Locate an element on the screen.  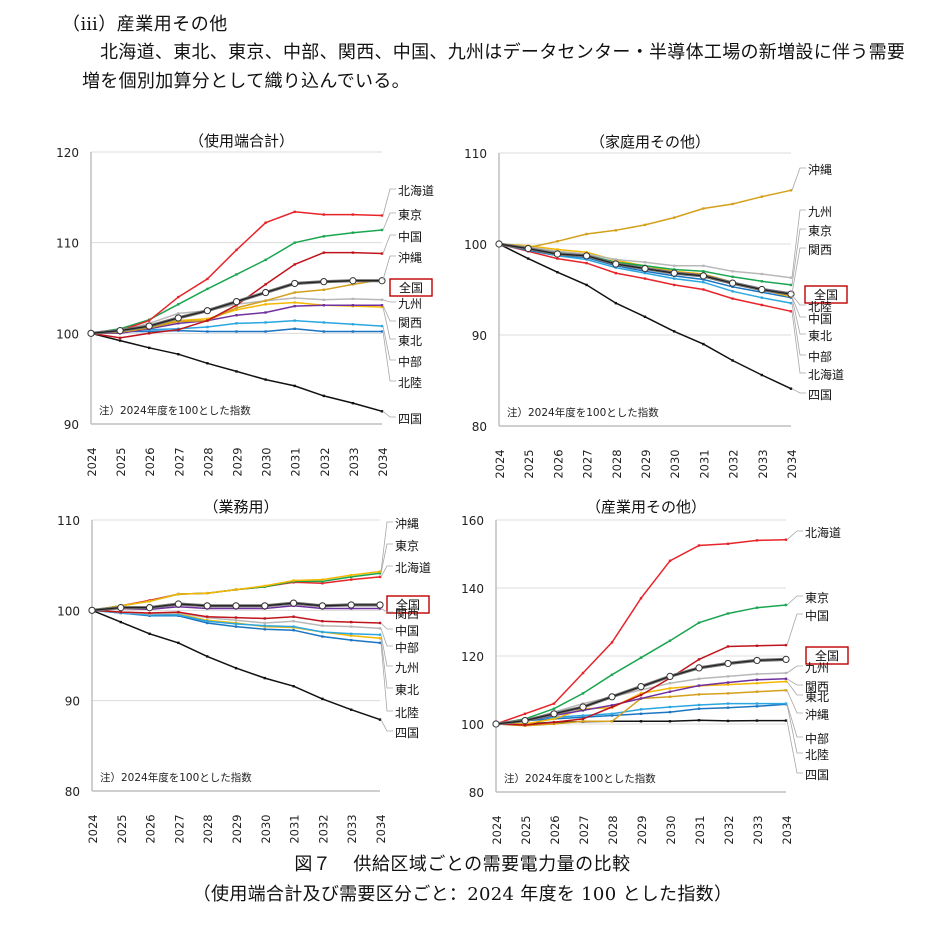
series-label-text: 東北 is located at coordinates (820, 336).